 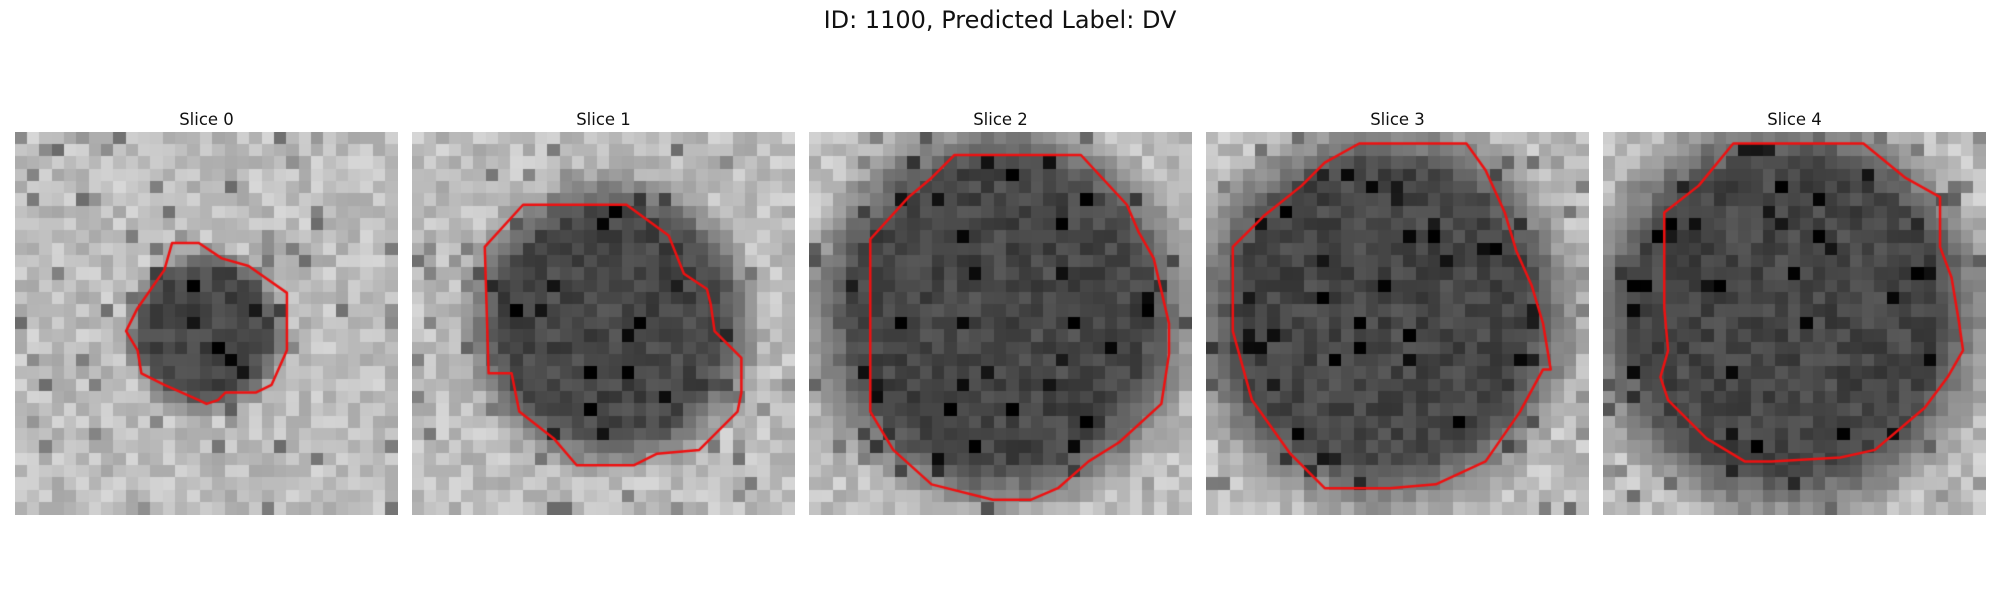 I want to click on slice-title-1: Slice 1, so click(x=603, y=119).